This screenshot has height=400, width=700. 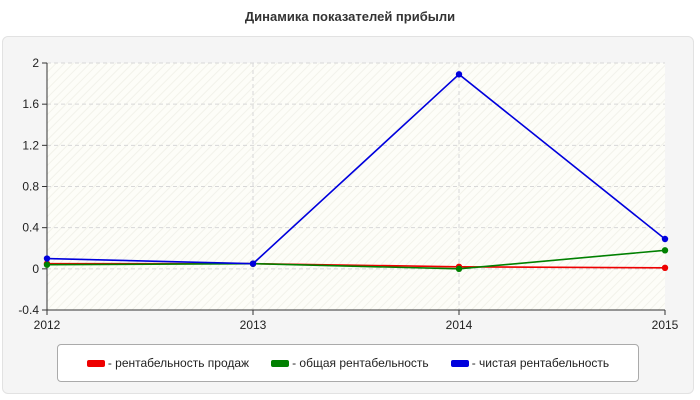 I want to click on y-tick-label: 1.6, so click(x=30, y=104).